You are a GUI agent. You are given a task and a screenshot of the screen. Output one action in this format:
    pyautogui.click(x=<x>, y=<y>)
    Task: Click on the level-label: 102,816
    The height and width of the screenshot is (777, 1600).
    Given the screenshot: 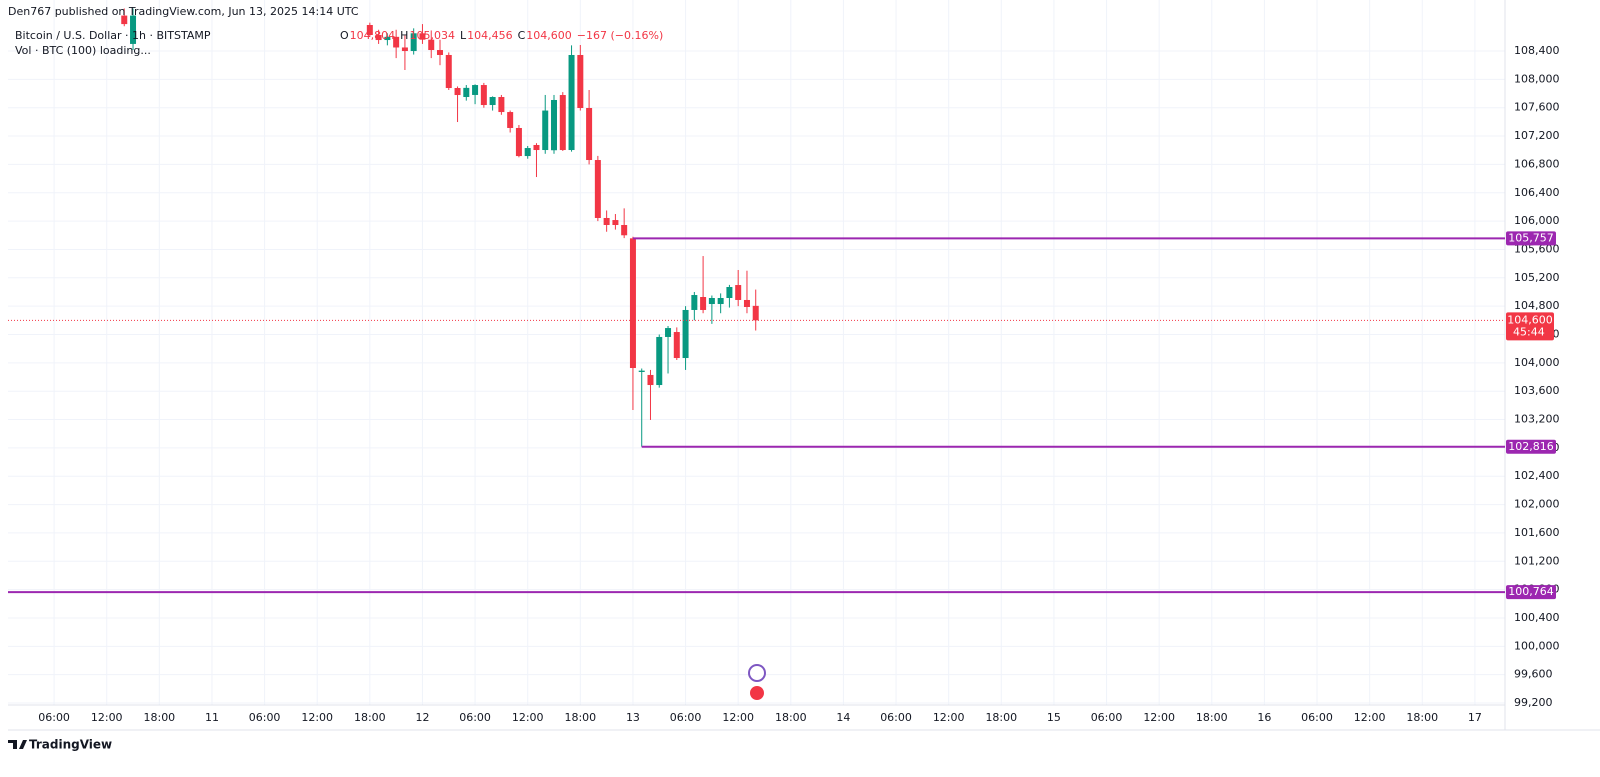 What is the action you would take?
    pyautogui.click(x=1531, y=446)
    